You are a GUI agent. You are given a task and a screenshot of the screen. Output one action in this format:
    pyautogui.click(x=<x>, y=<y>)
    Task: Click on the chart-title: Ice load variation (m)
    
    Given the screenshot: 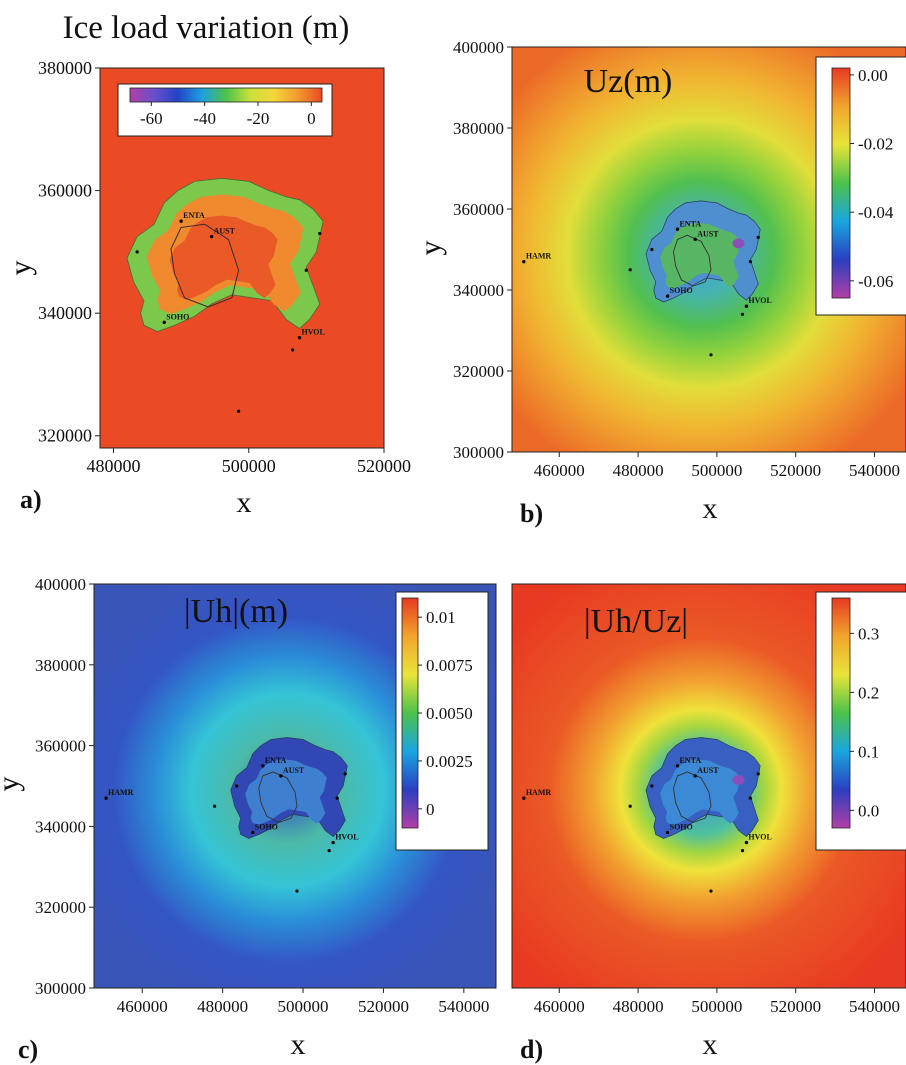 What is the action you would take?
    pyautogui.click(x=206, y=28)
    